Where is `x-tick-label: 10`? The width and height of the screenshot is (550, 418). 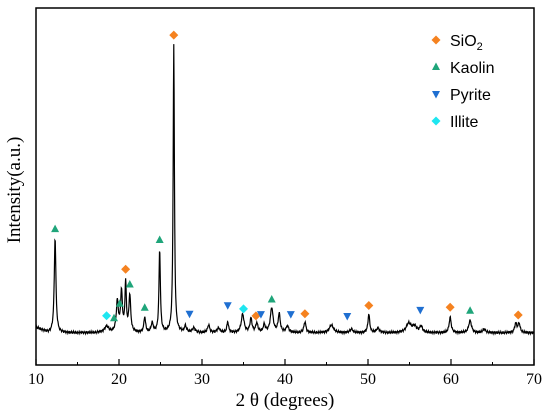
x-tick-label: 10 is located at coordinates (36, 379).